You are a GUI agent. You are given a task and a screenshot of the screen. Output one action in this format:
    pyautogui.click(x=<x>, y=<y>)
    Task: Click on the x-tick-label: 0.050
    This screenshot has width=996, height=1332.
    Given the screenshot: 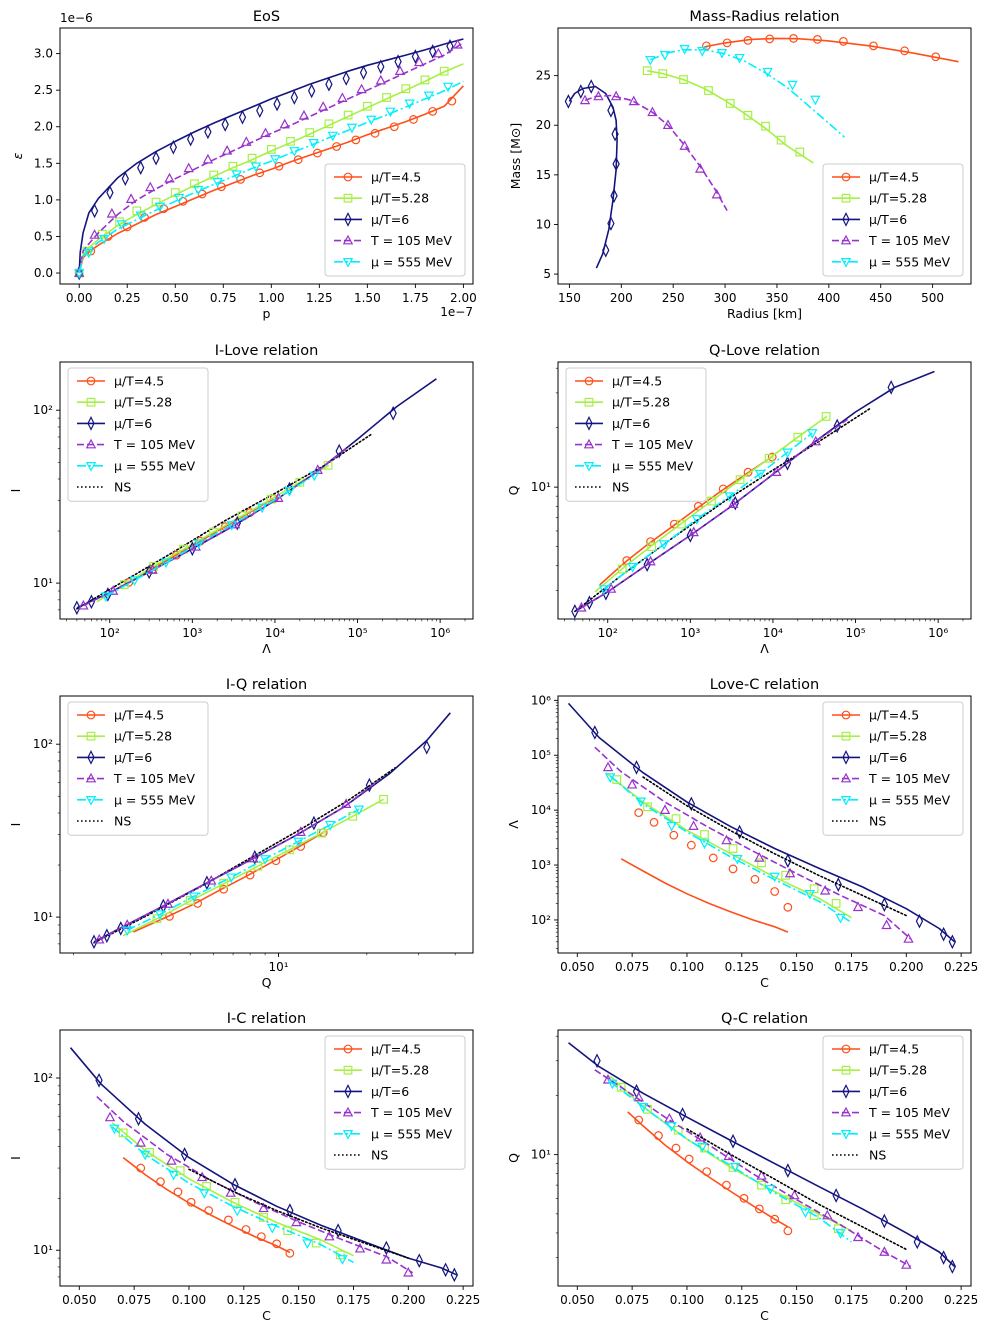 What is the action you would take?
    pyautogui.click(x=577, y=967)
    